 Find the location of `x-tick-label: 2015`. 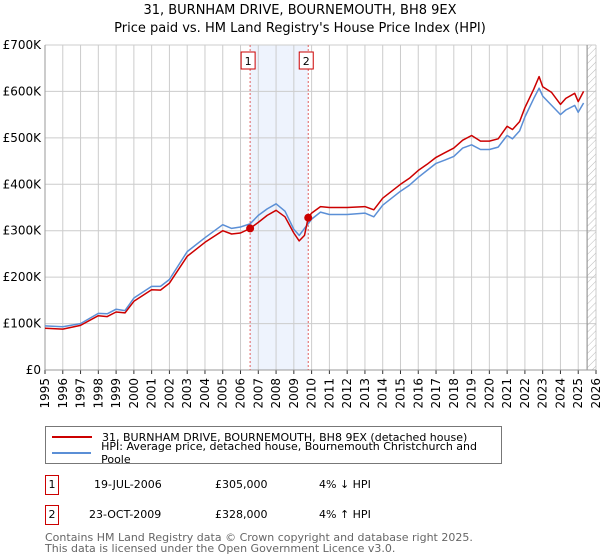

x-tick-label: 2015 is located at coordinates (400, 393).